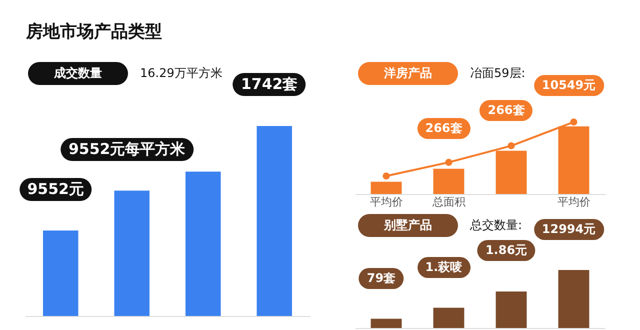  I want to click on text: 16.29万平方米, so click(181, 73).